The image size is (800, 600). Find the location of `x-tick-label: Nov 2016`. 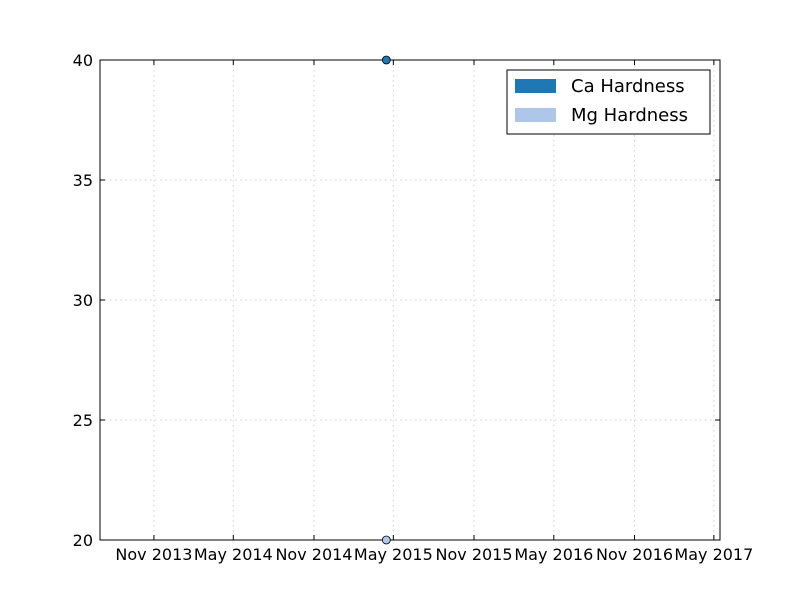

x-tick-label: Nov 2016 is located at coordinates (634, 554).